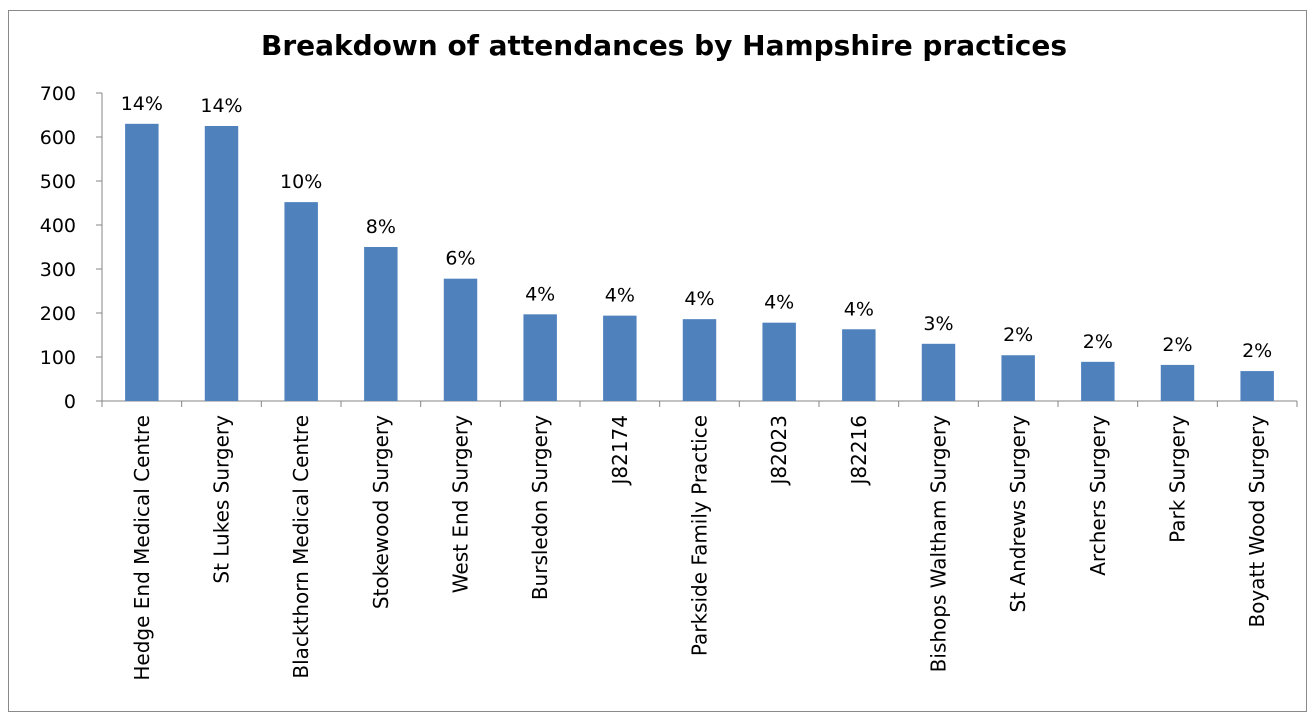 This screenshot has width=1315, height=720. Describe the element at coordinates (58, 94) in the screenshot. I see `y-tick-label: 700` at that location.